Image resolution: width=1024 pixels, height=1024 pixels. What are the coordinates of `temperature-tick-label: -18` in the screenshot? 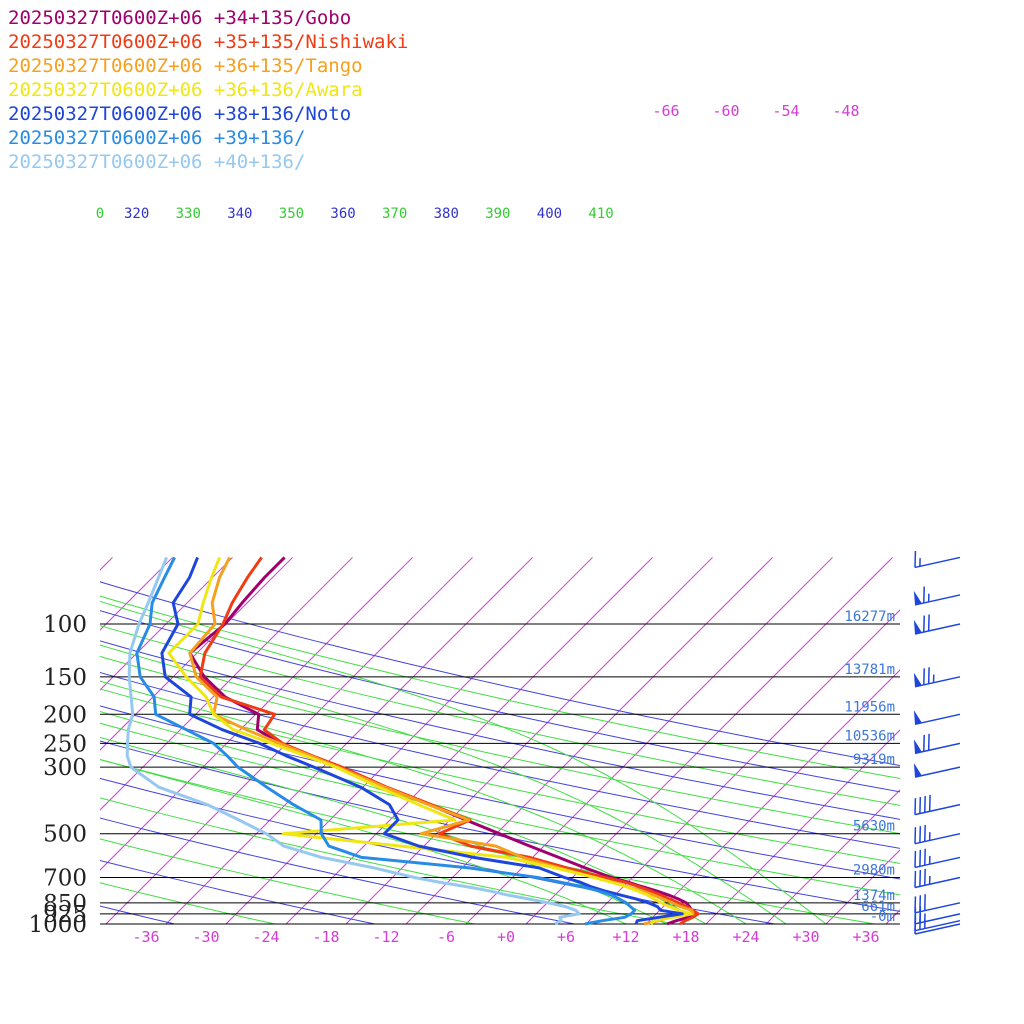 It's located at (325, 937).